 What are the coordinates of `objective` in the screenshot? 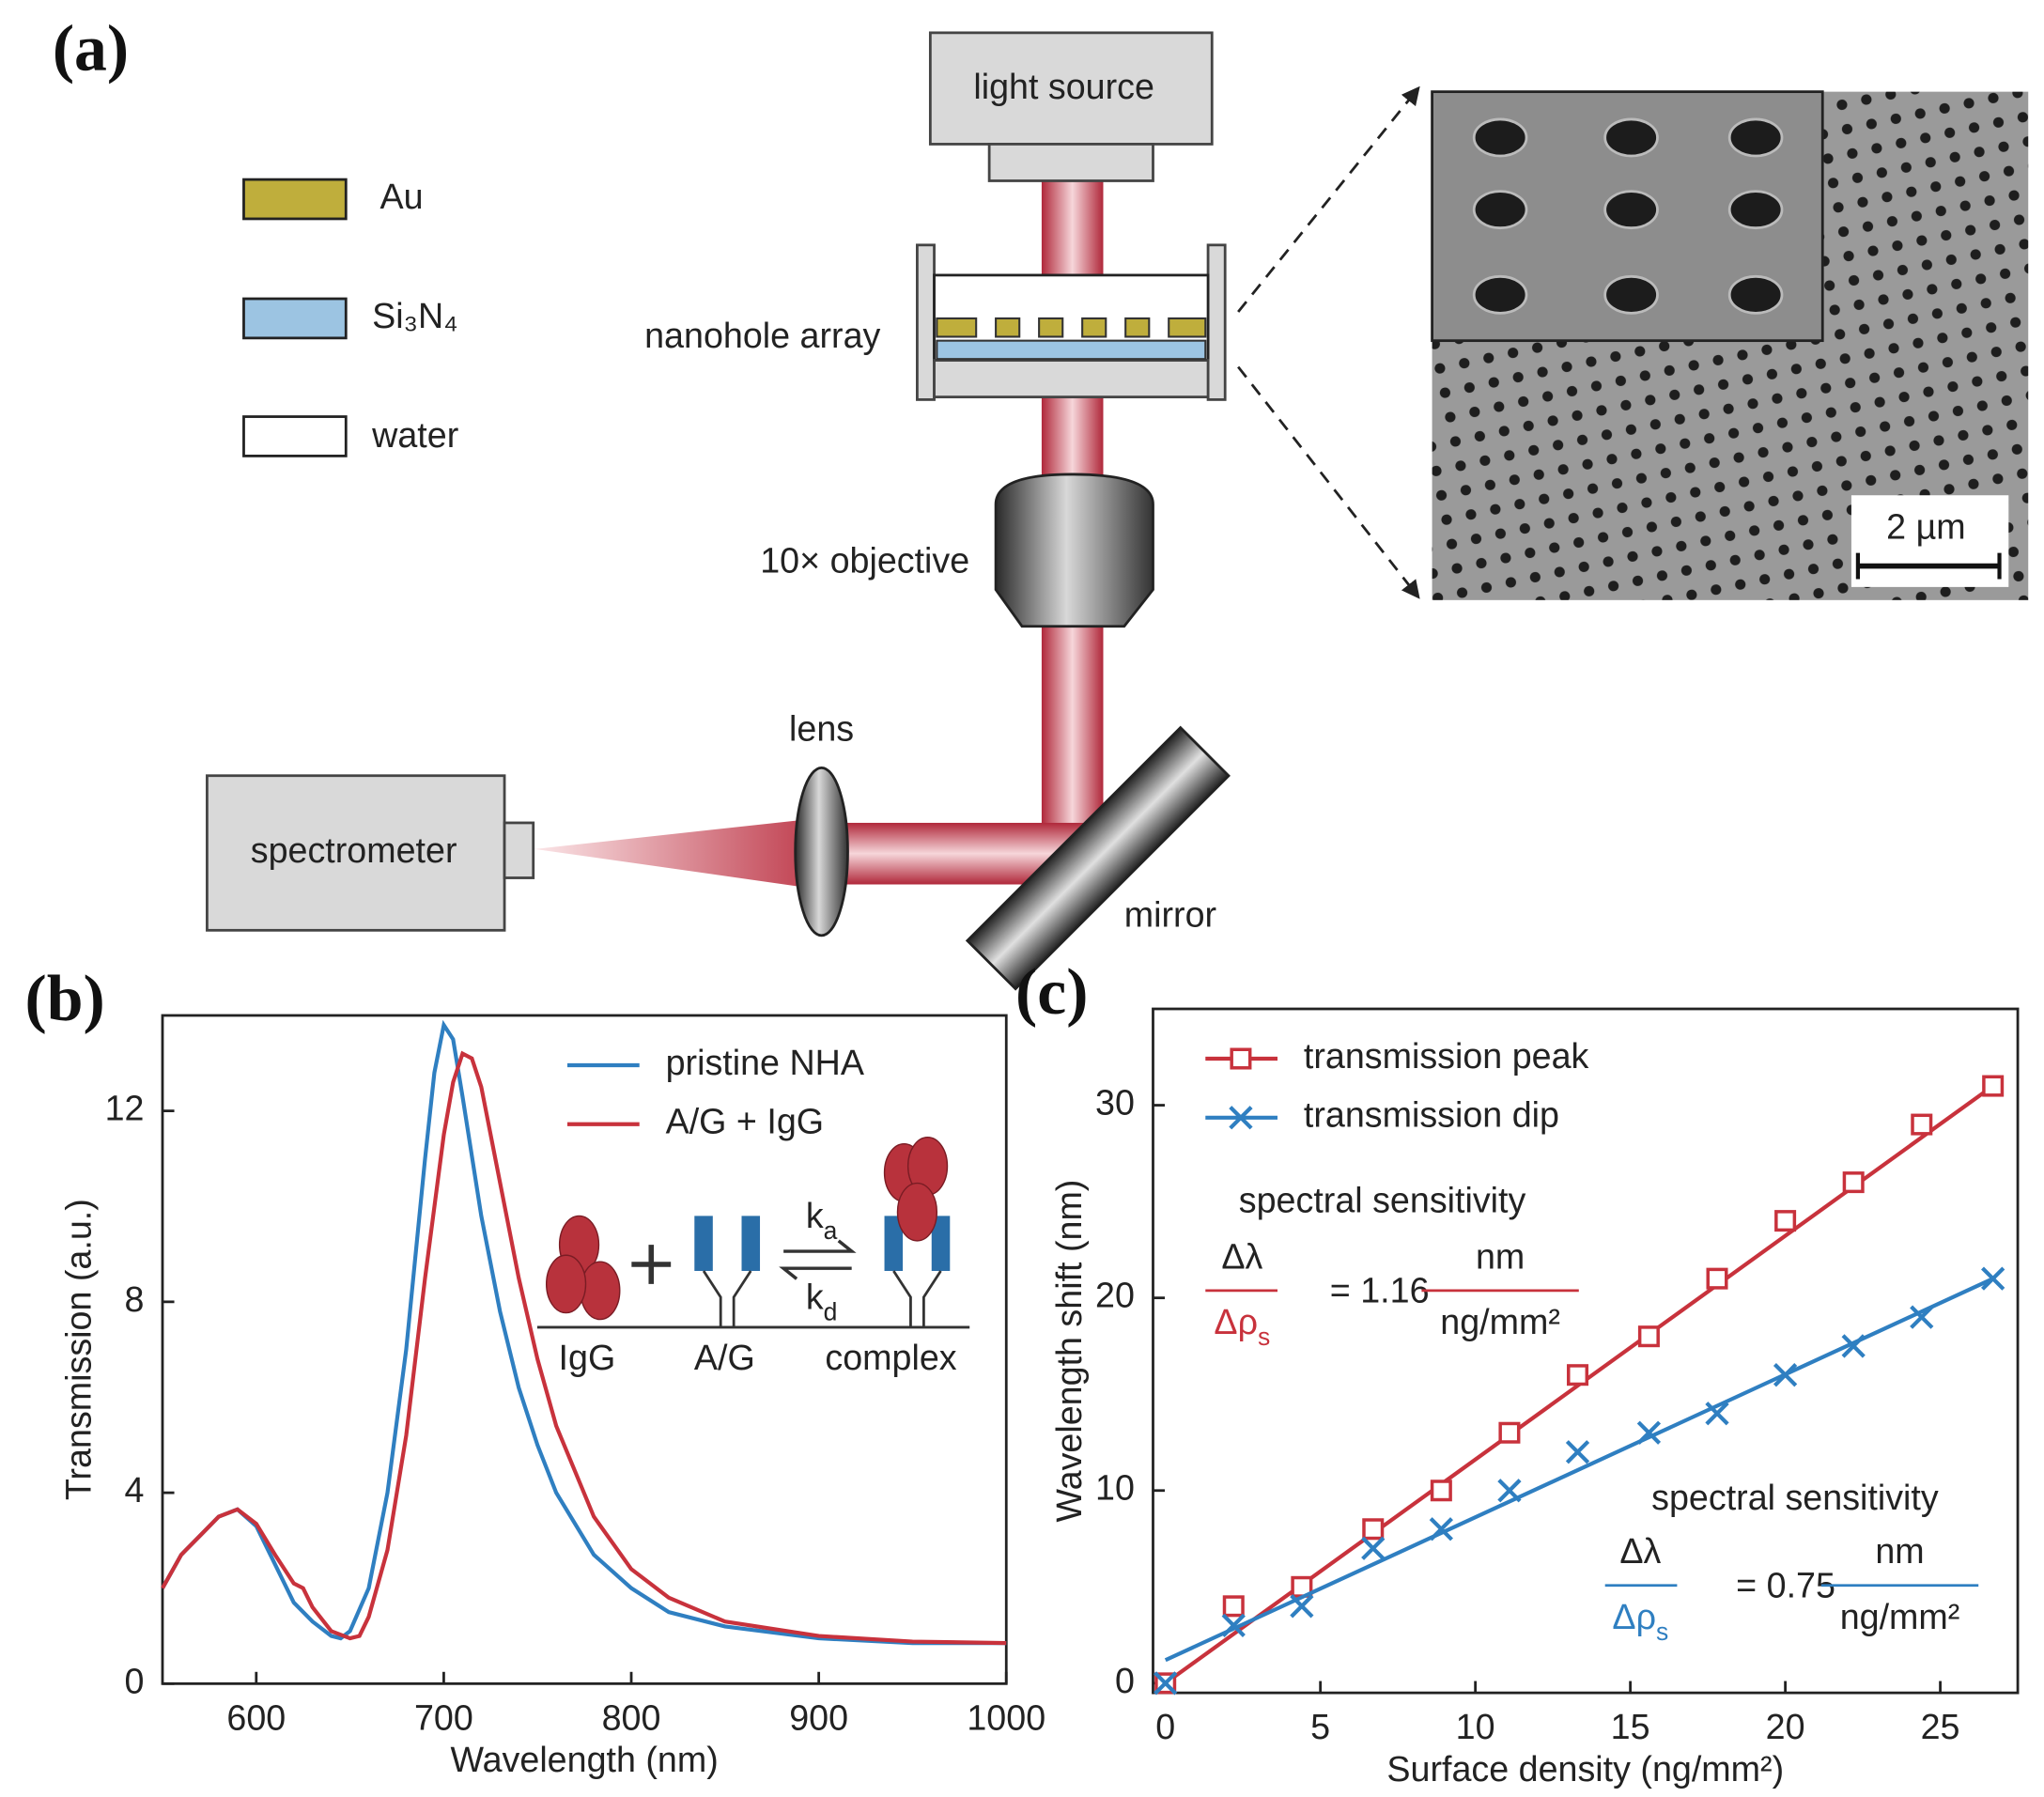 It's located at (1074, 550).